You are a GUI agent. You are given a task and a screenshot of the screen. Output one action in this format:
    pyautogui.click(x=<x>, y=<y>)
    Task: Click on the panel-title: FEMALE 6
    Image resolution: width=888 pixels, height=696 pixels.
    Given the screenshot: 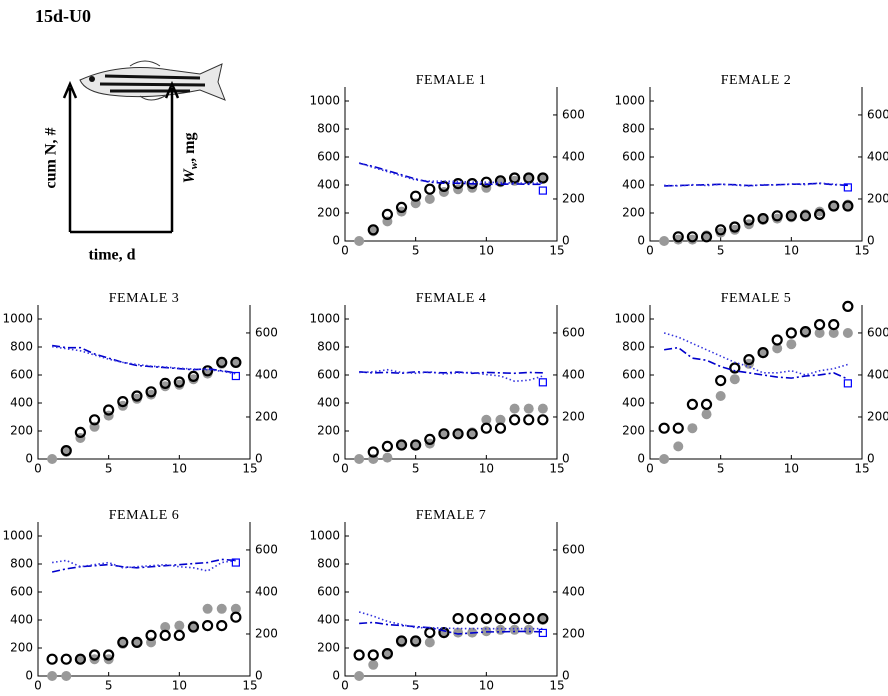 What is the action you would take?
    pyautogui.click(x=144, y=515)
    